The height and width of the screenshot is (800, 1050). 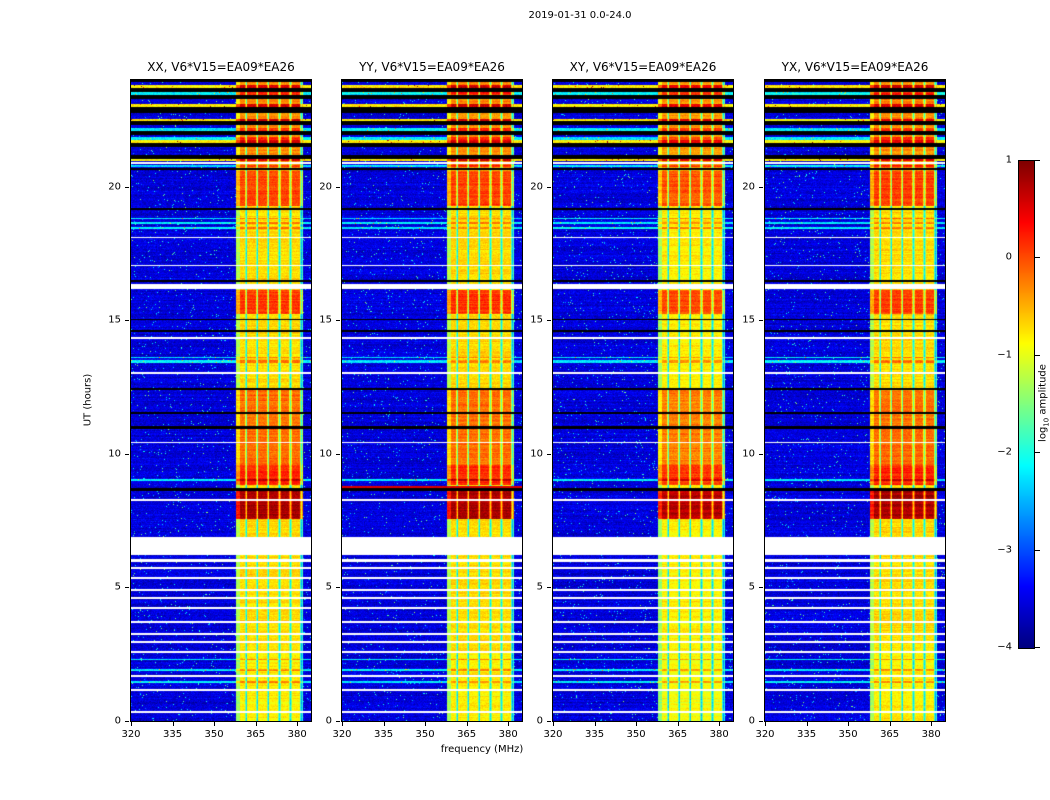 I want to click on spectrogram-panel-xx, so click(x=221, y=400).